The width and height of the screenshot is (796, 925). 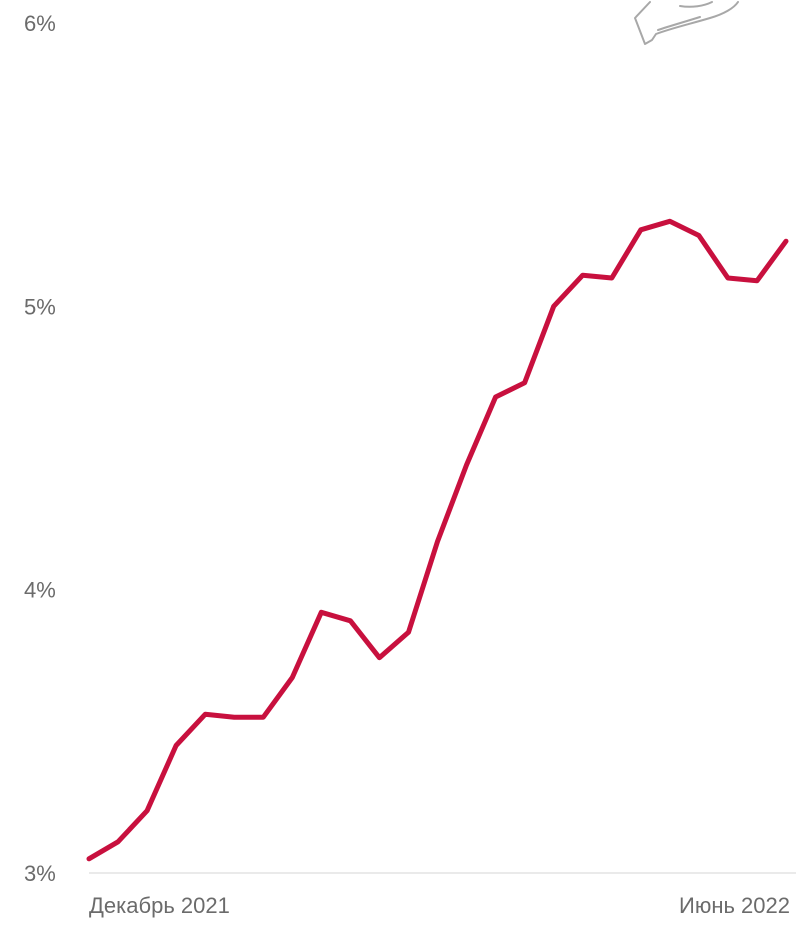 What do you see at coordinates (686, 23) in the screenshot?
I see `hand-icon` at bounding box center [686, 23].